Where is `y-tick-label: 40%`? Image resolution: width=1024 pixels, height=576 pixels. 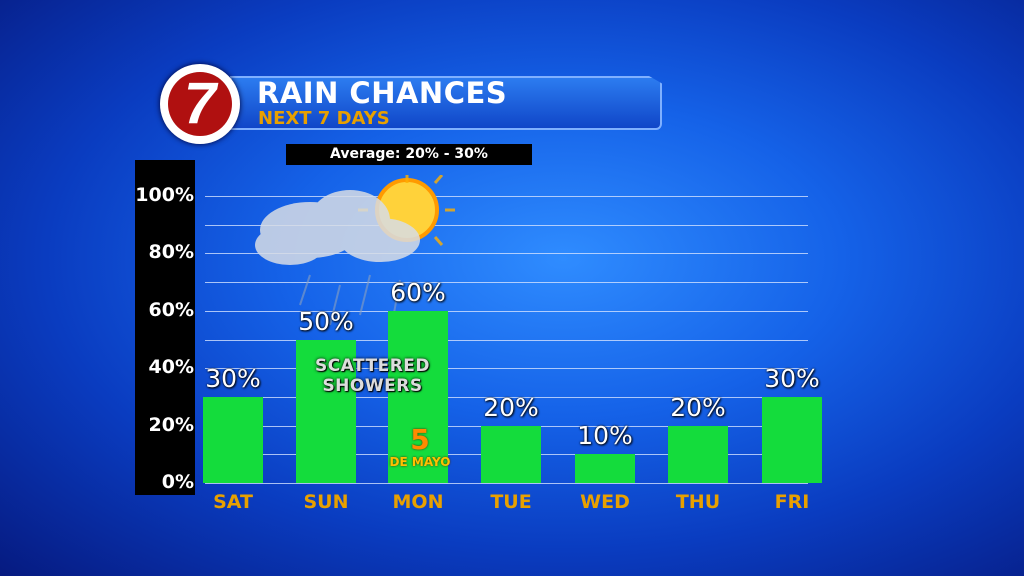
y-tick-label: 40% is located at coordinates (171, 367).